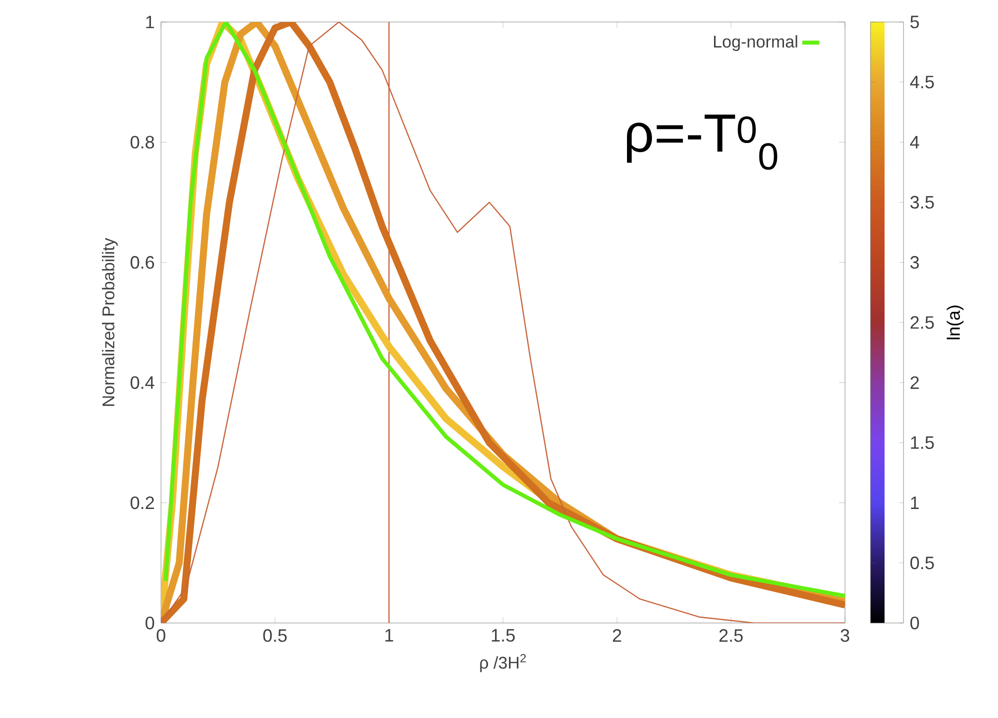 This screenshot has height=718, width=998. Describe the element at coordinates (922, 82) in the screenshot. I see `color-bar-label: 4.5` at that location.